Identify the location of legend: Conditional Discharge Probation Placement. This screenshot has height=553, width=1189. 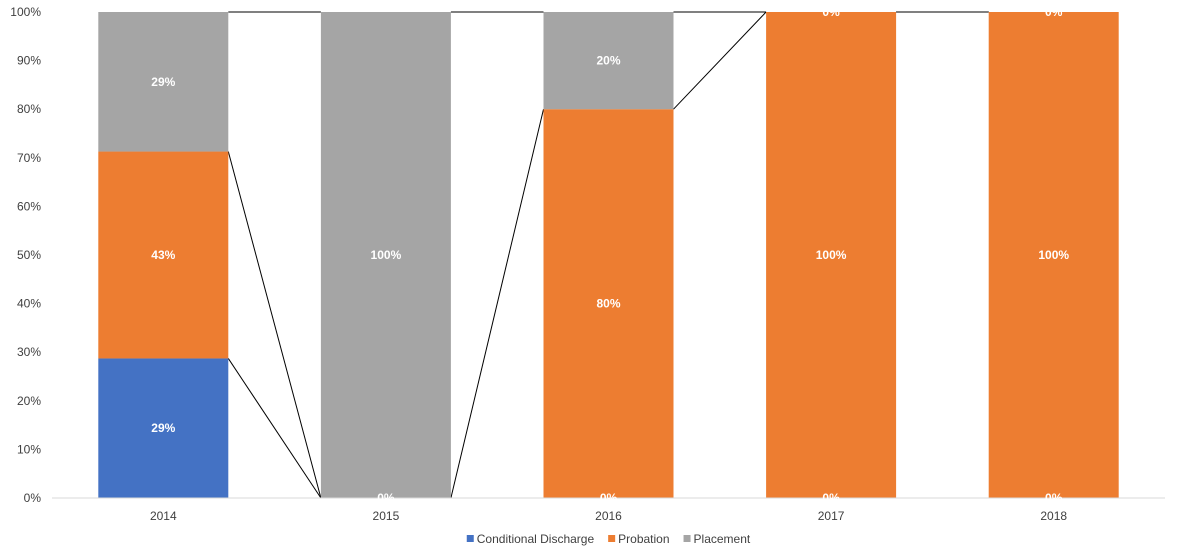
(608, 539).